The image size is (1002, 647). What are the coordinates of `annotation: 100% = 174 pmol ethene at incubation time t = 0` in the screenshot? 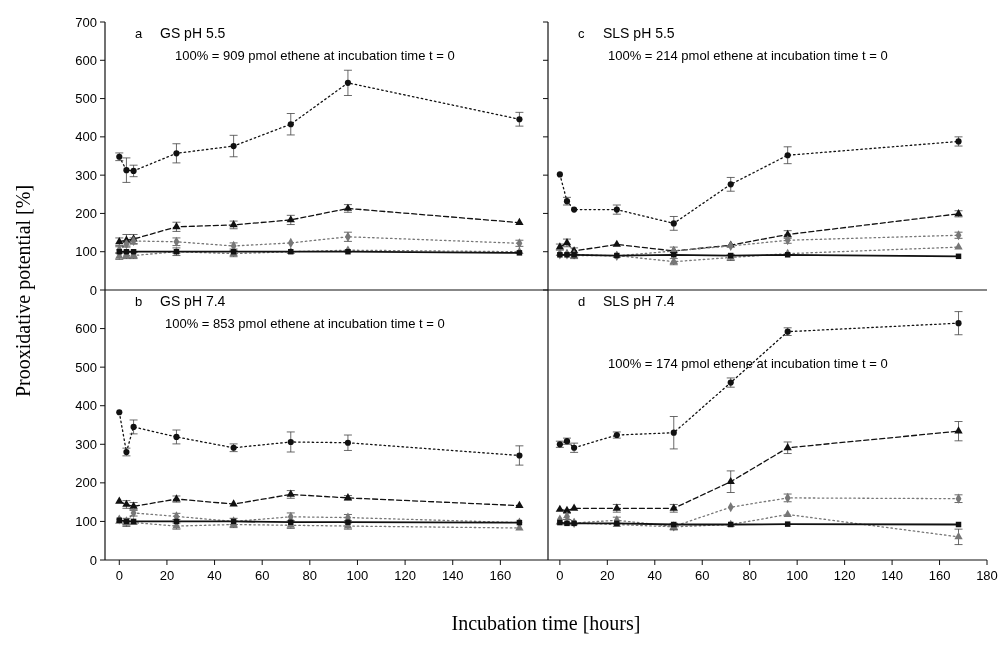 It's located at (748, 363).